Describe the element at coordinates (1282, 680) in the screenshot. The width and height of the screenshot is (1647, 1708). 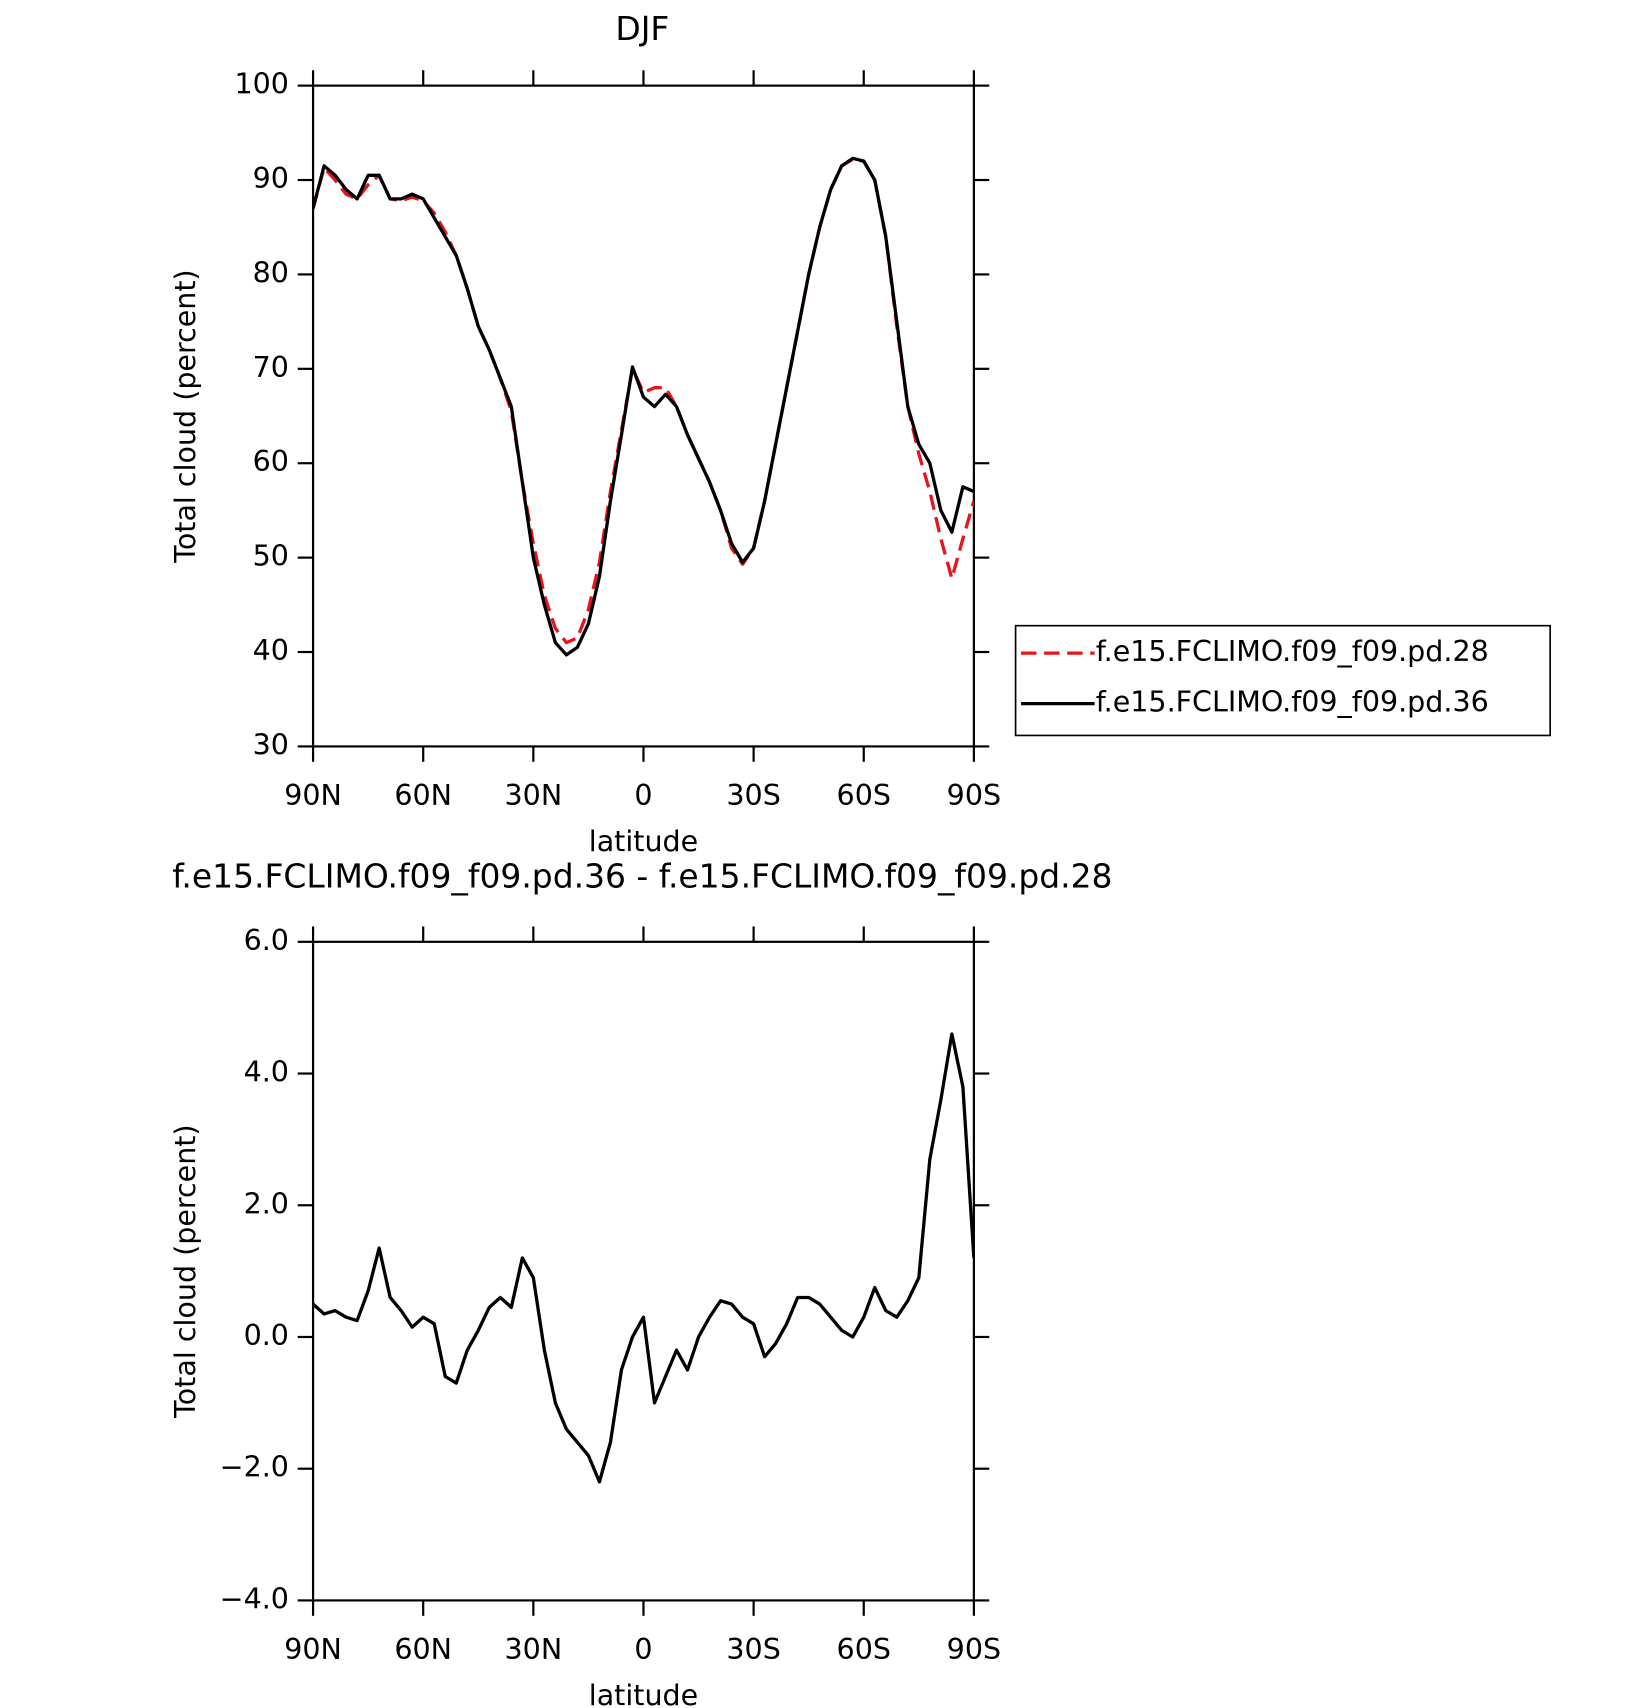
I see `legend-box` at that location.